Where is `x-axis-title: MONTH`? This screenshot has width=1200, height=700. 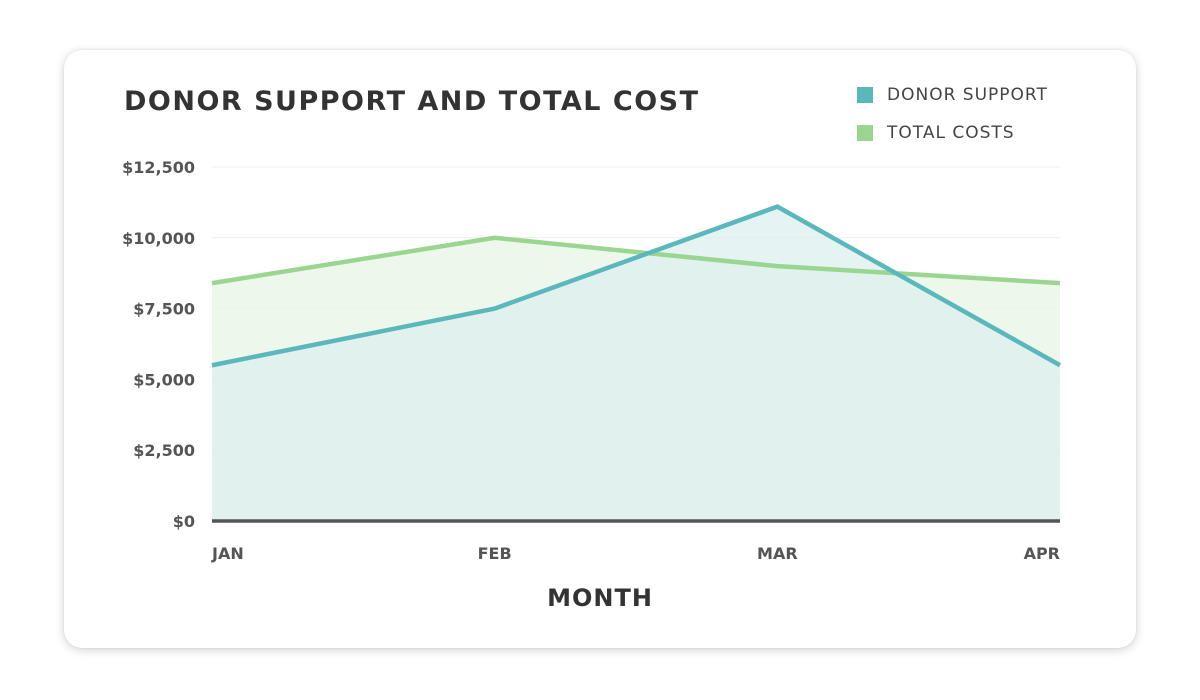
x-axis-title: MONTH is located at coordinates (600, 598).